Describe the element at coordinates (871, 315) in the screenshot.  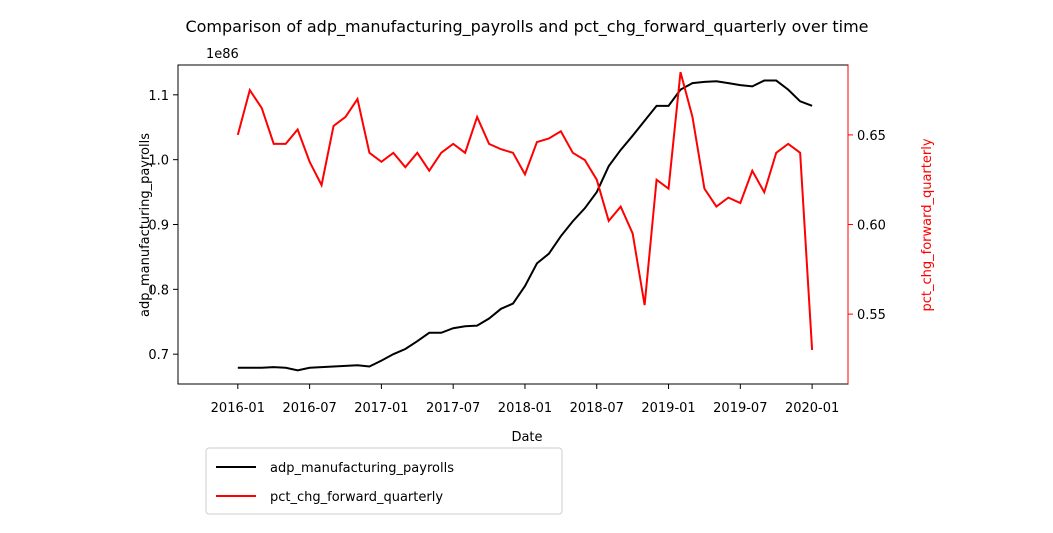
I see `y2-tick-label: 0.55` at that location.